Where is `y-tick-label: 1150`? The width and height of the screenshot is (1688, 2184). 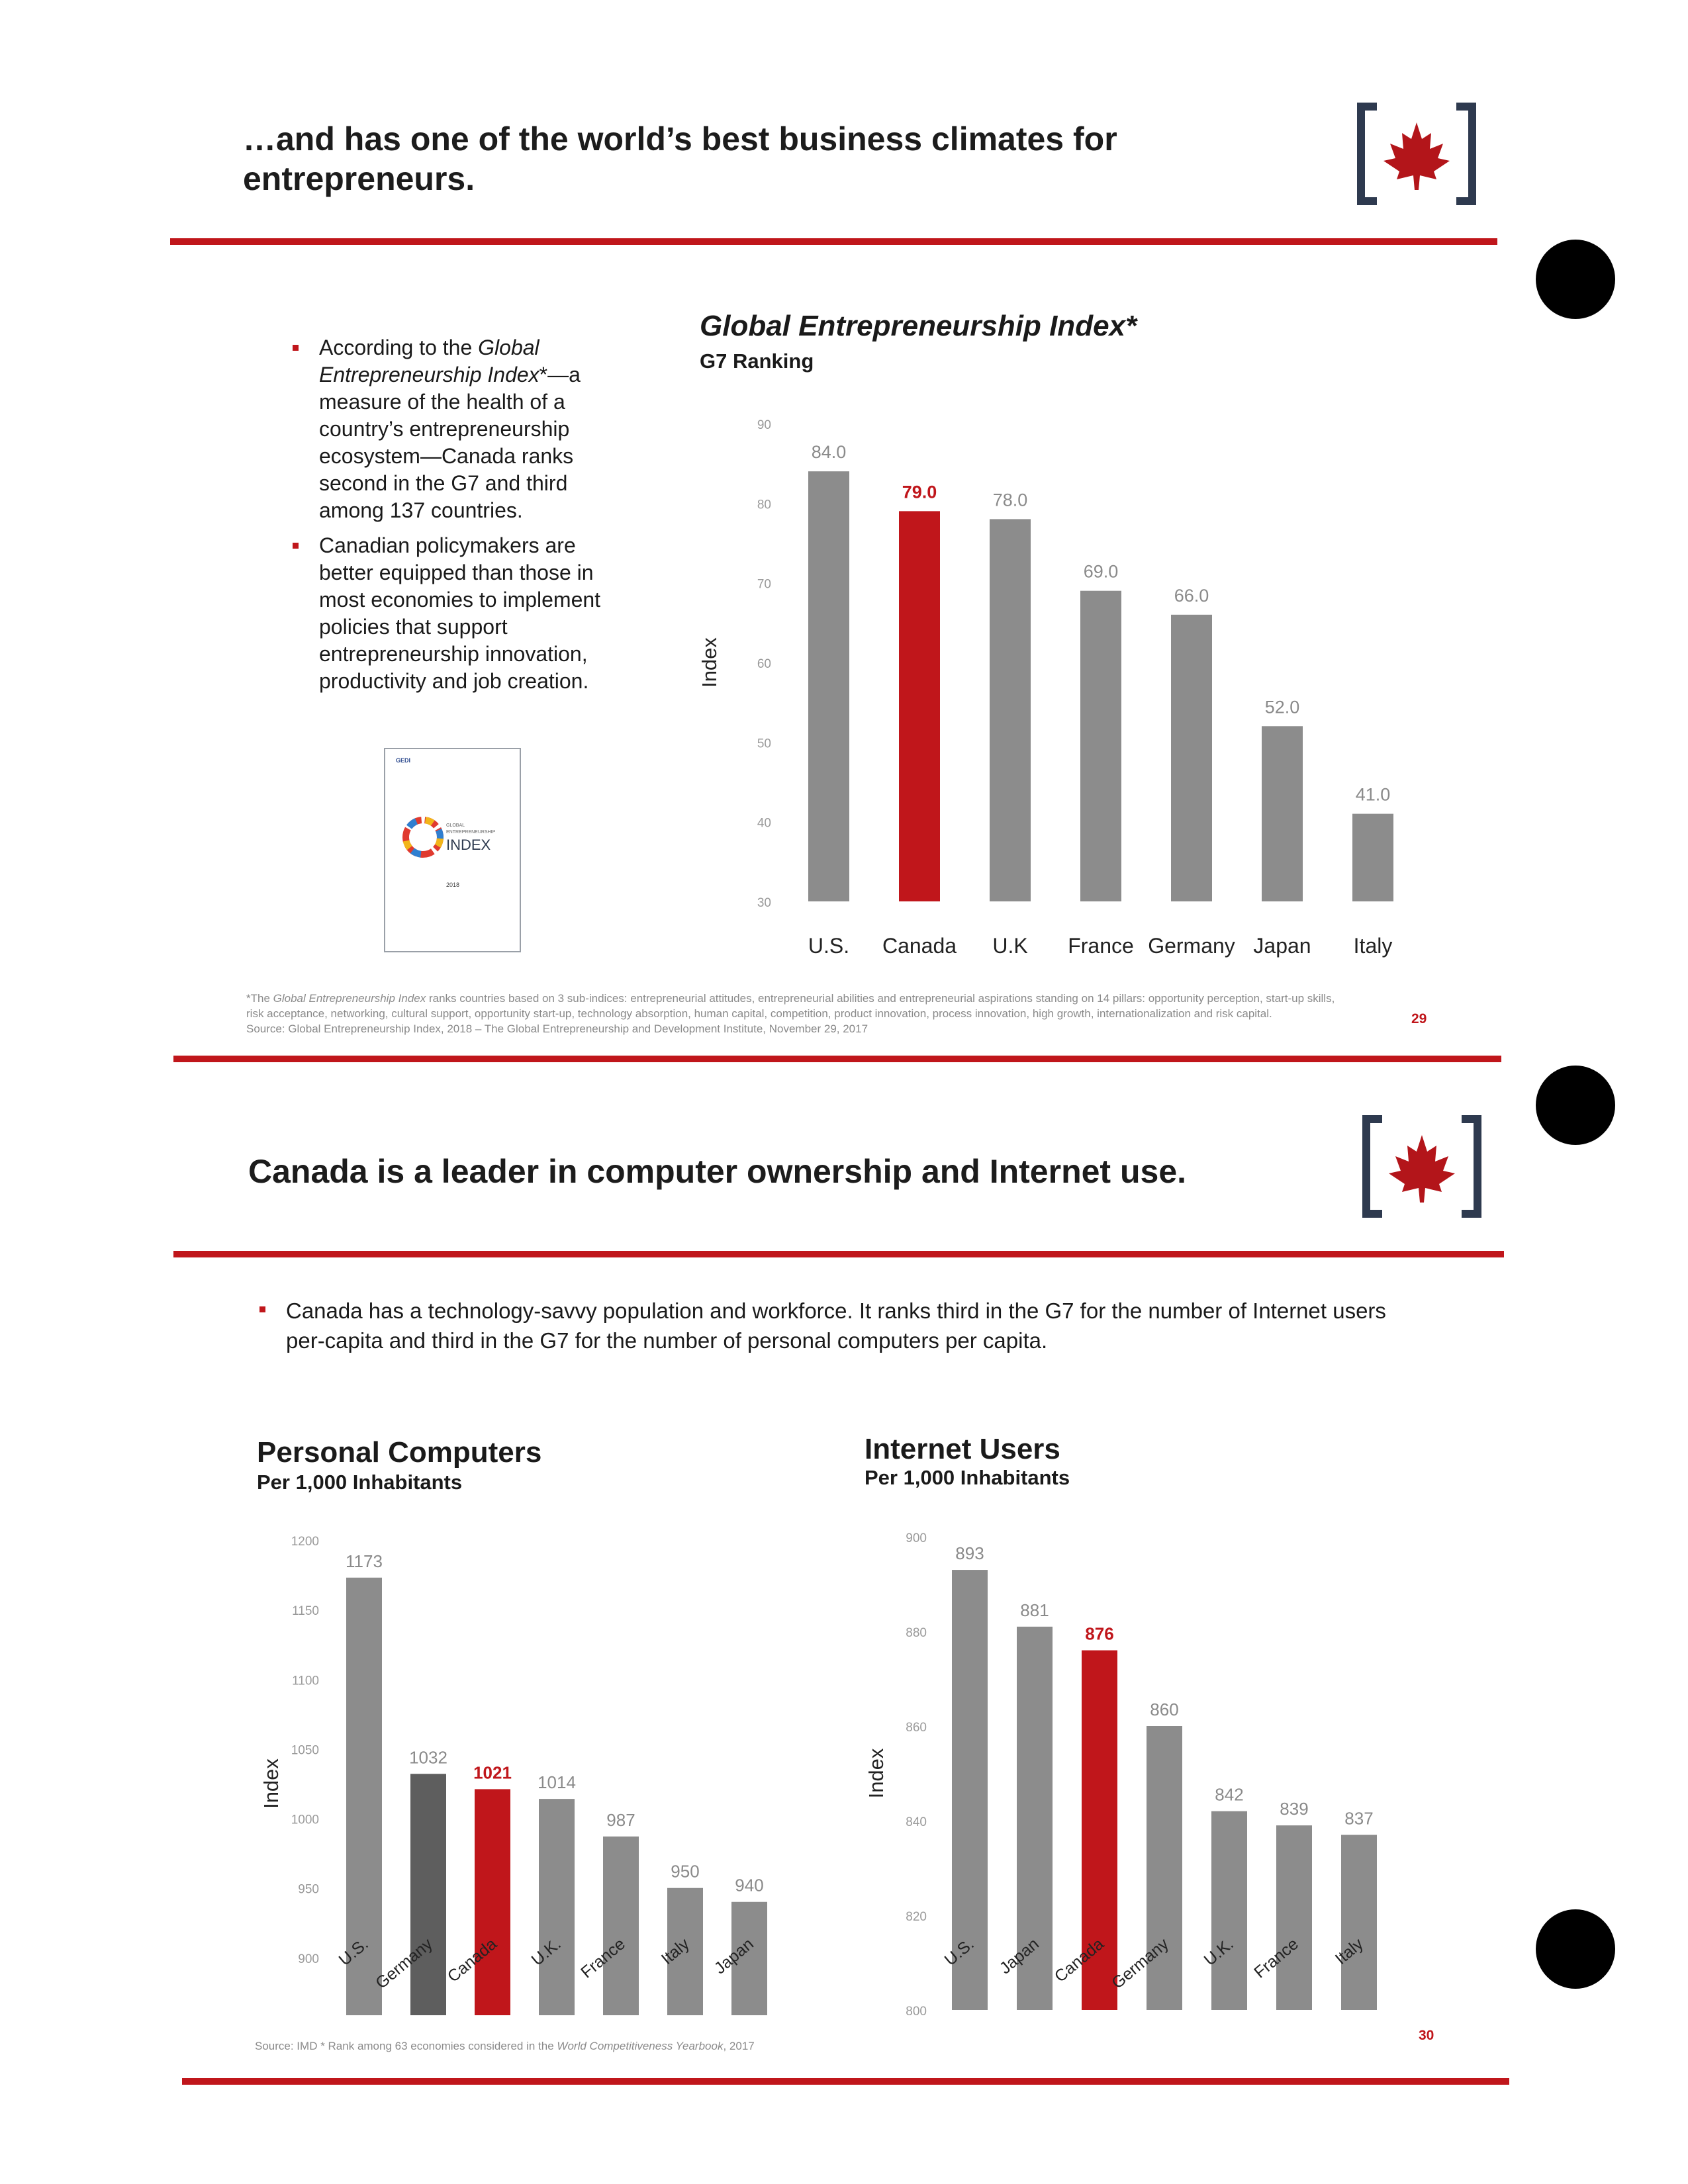 y-tick-label: 1150 is located at coordinates (305, 1611).